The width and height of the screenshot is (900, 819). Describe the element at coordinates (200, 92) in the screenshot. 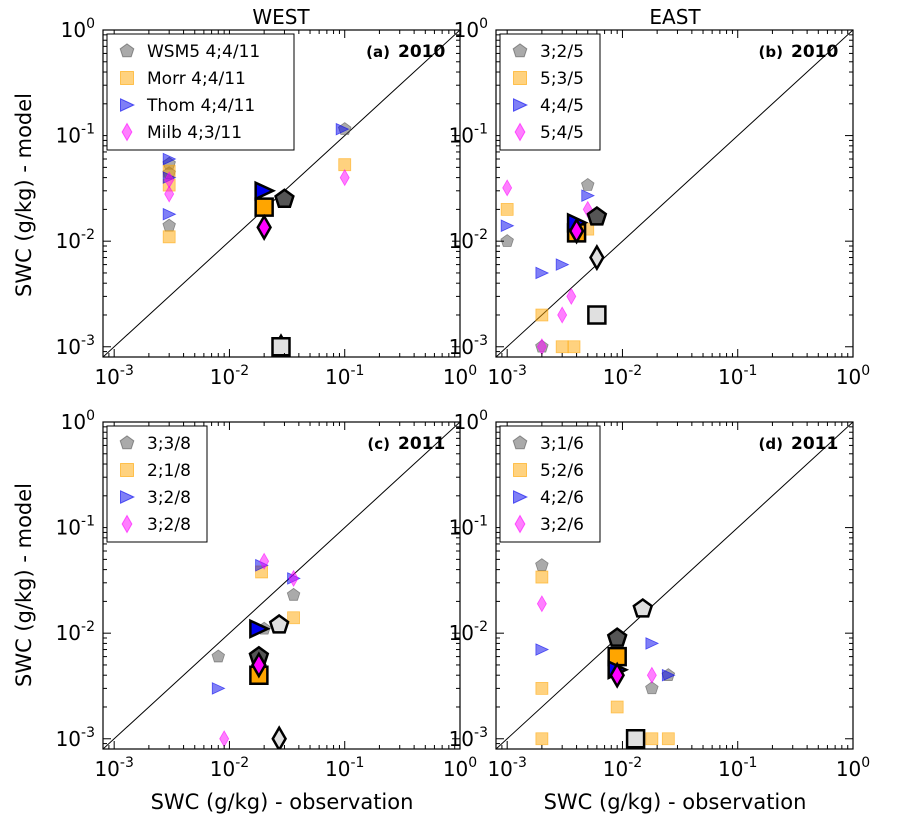

I see `legend-box` at that location.